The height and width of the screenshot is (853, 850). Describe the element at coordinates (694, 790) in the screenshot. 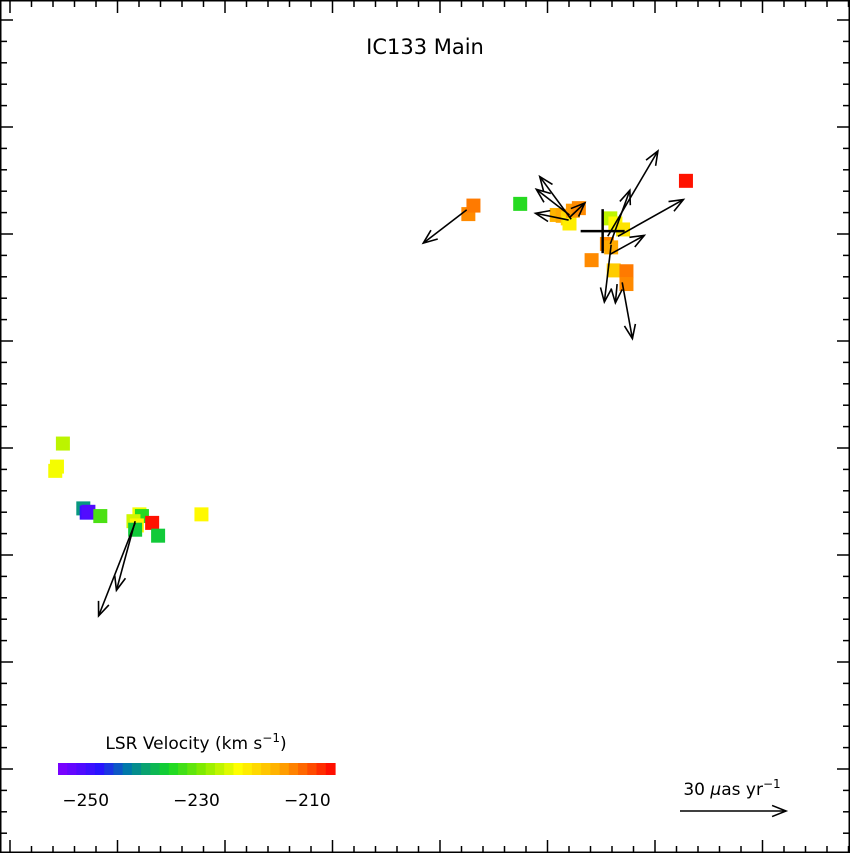

I see `scale-arrow-value: 30` at that location.